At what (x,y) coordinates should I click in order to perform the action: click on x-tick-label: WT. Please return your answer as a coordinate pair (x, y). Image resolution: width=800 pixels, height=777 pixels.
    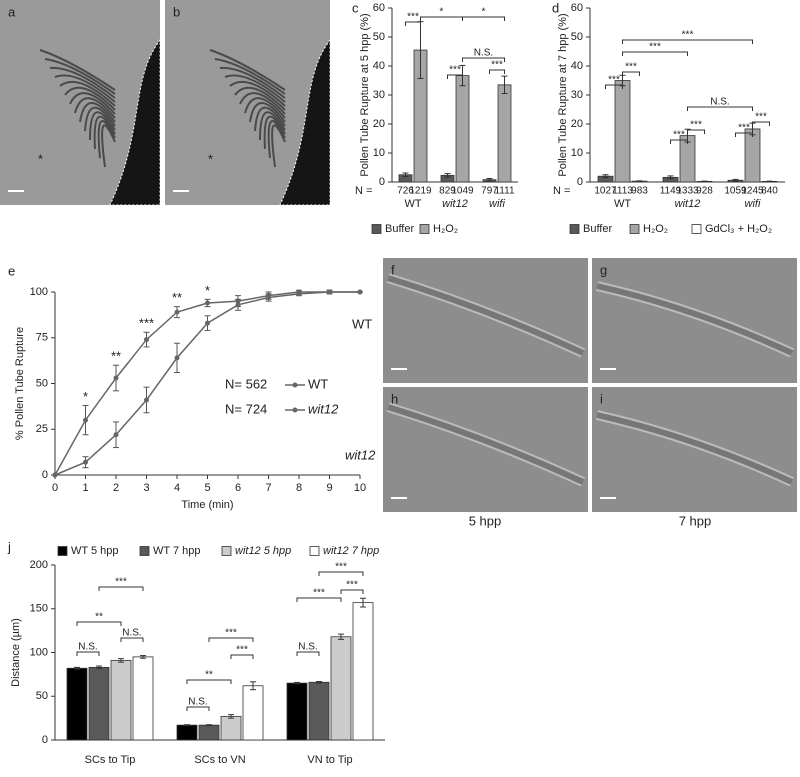
    Looking at the image, I should click on (622, 204).